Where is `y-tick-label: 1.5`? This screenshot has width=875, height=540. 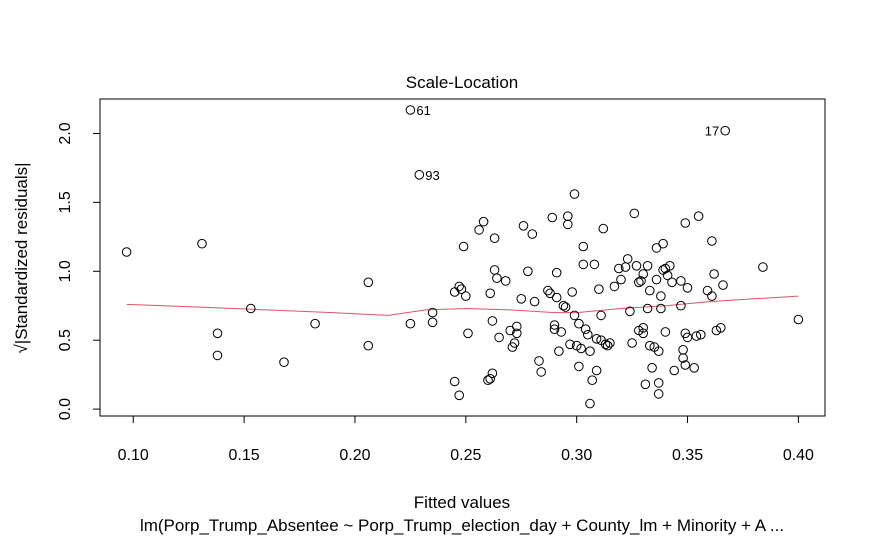 y-tick-label: 1.5 is located at coordinates (65, 202).